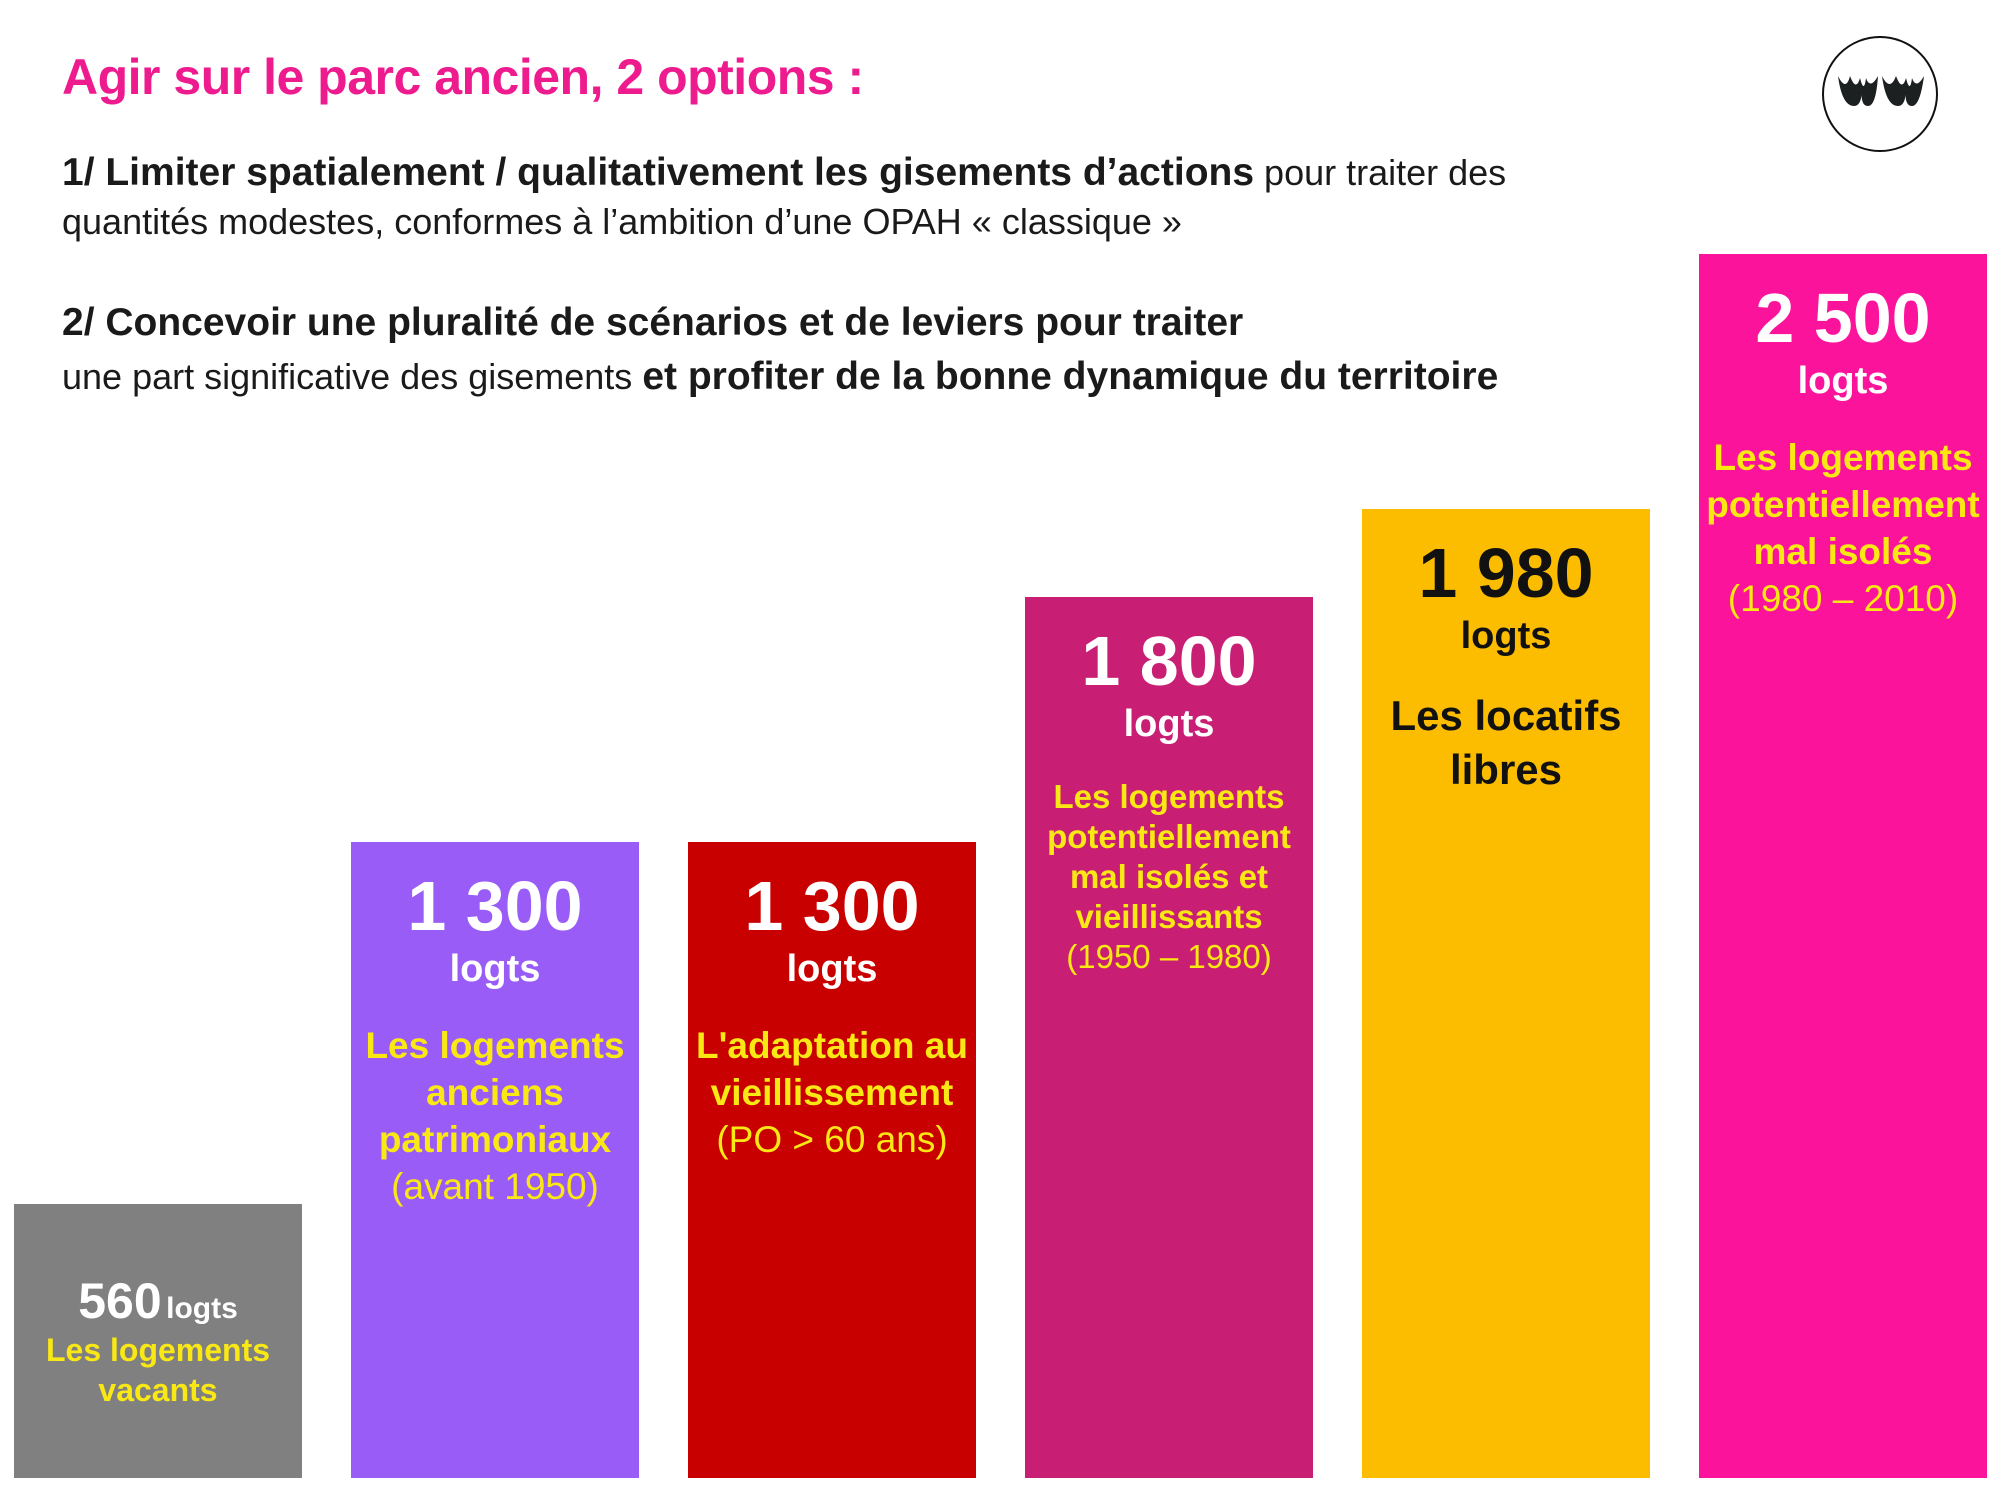 The width and height of the screenshot is (2000, 1500). What do you see at coordinates (120, 1301) in the screenshot?
I see `bar-value: 560` at bounding box center [120, 1301].